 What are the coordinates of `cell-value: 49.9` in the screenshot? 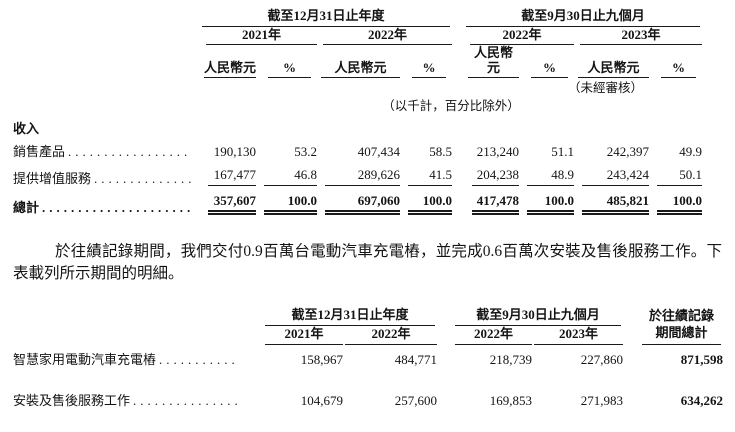 It's located at (691, 151).